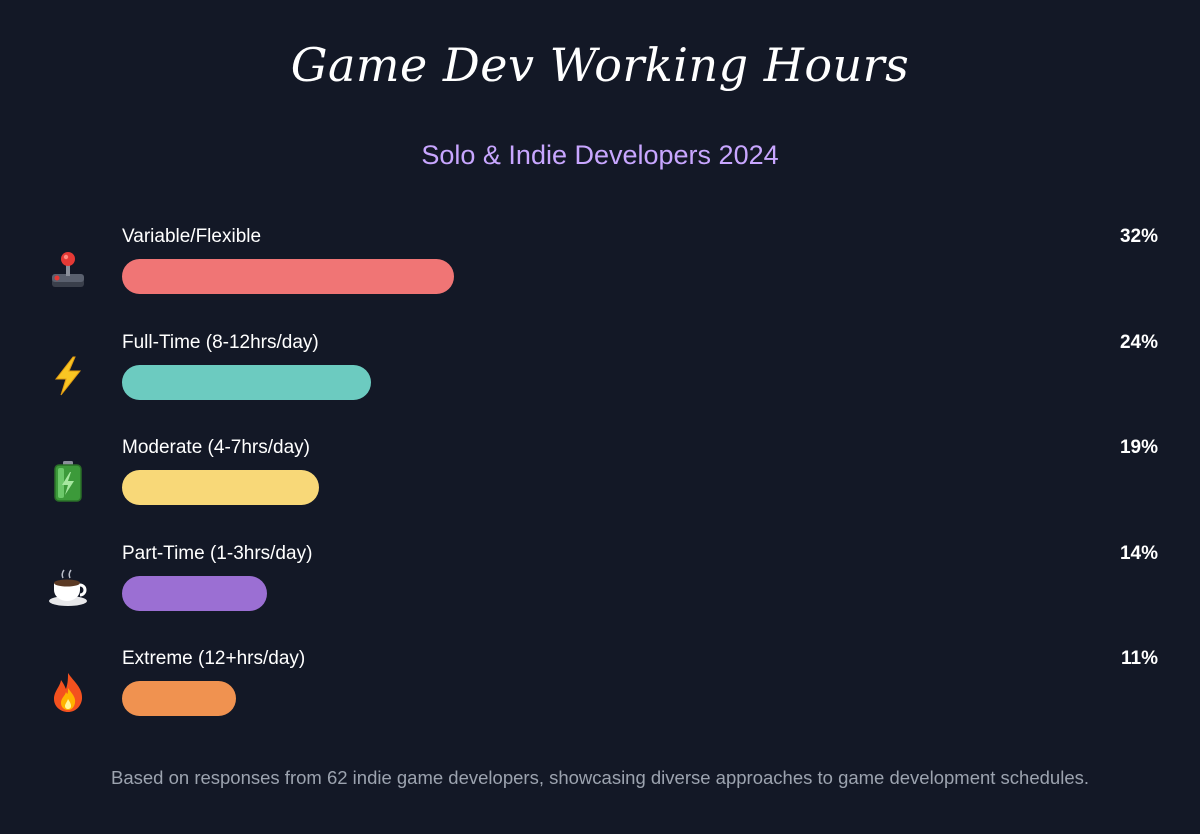 The image size is (1200, 834). Describe the element at coordinates (1138, 553) in the screenshot. I see `value-label: 14%` at that location.